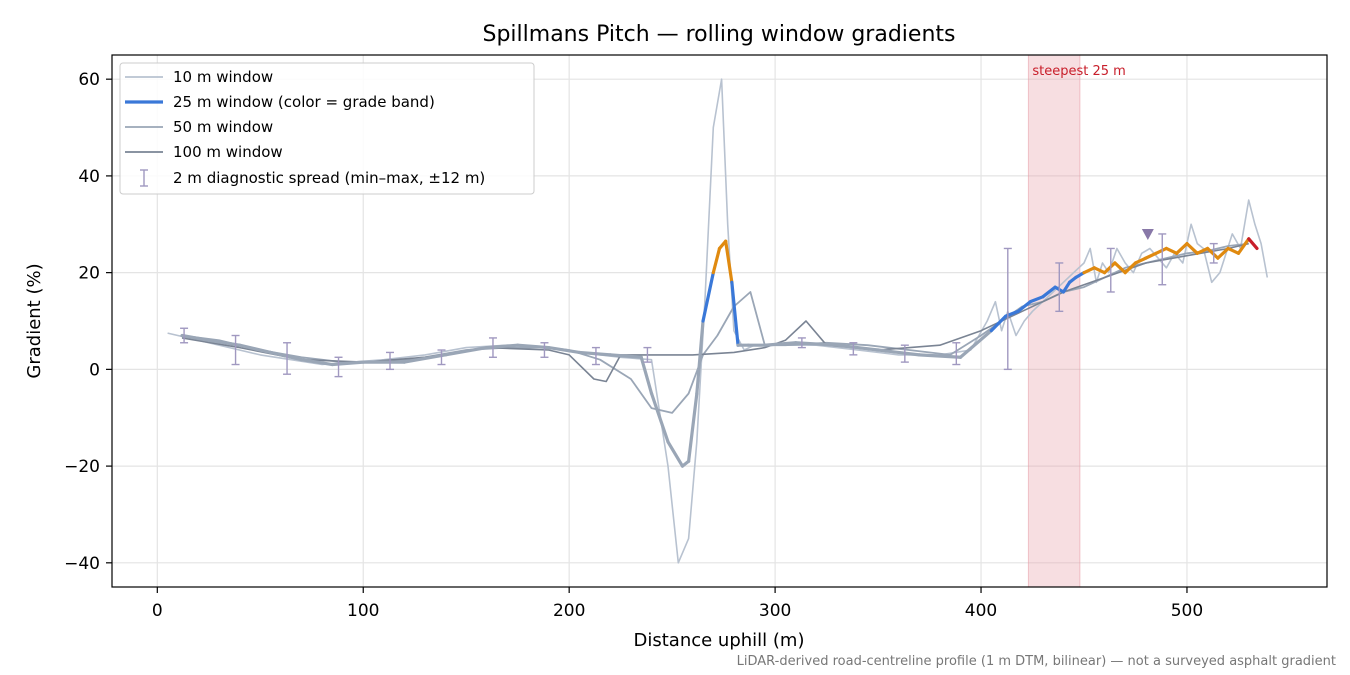 This screenshot has width=1350, height=675. Describe the element at coordinates (34, 320) in the screenshot. I see `y-axis-label: Gradient (%)` at that location.